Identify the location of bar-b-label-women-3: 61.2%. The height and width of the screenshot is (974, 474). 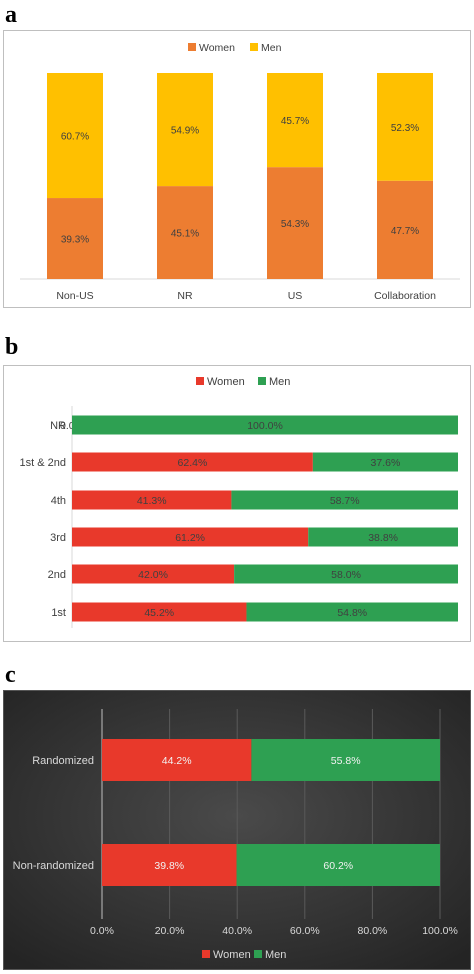
(190, 538).